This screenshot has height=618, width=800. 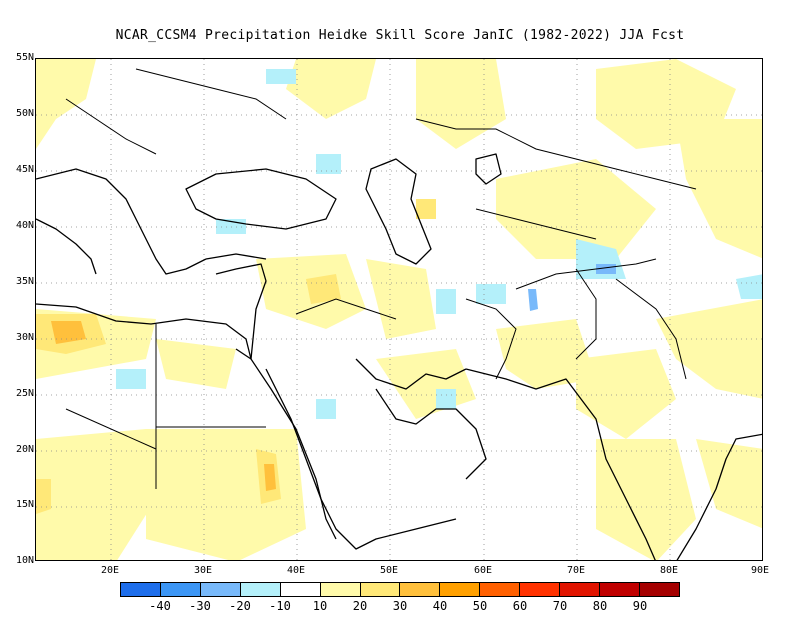 I want to click on colorbar-label: 70, so click(x=560, y=606).